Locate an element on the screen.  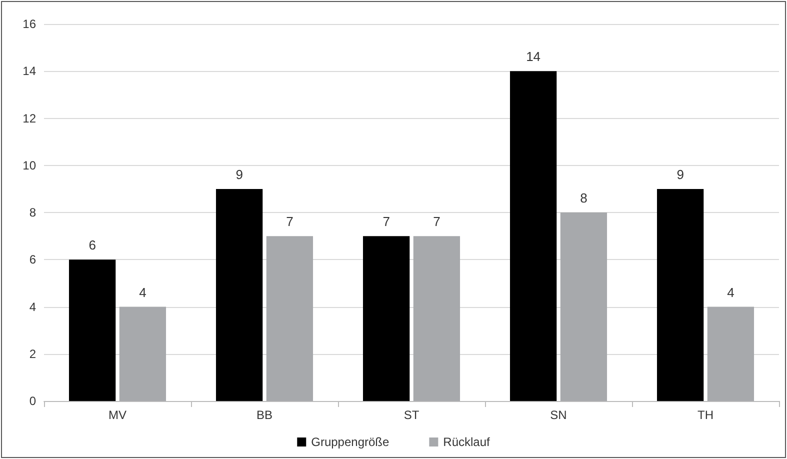
y-tick-label: 8 is located at coordinates (32, 213).